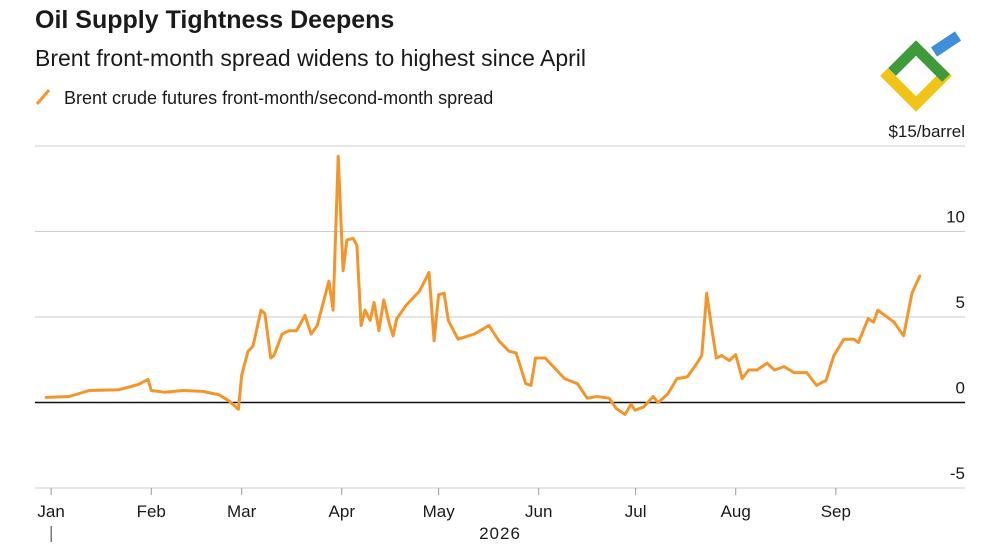 The width and height of the screenshot is (1000, 545). Describe the element at coordinates (926, 131) in the screenshot. I see `y-tick-label: $15/barrel` at that location.